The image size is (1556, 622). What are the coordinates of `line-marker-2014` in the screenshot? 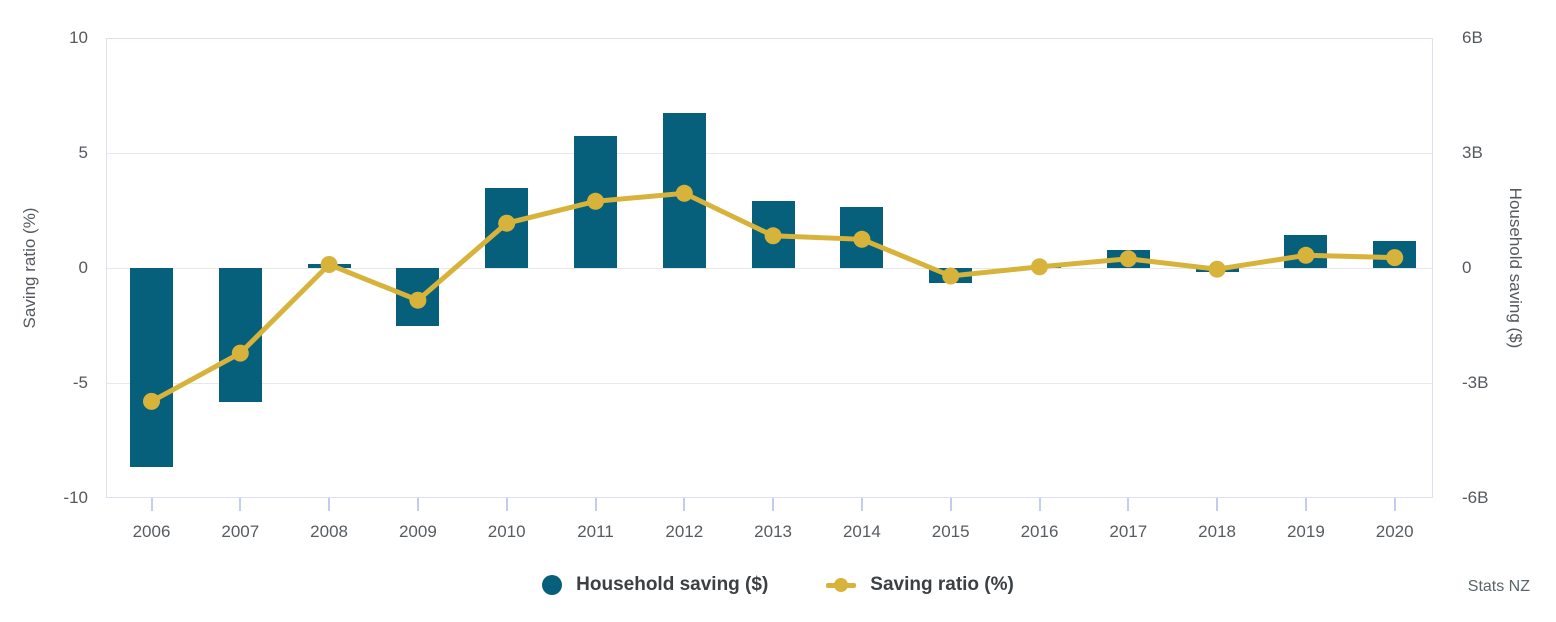 It's located at (862, 239).